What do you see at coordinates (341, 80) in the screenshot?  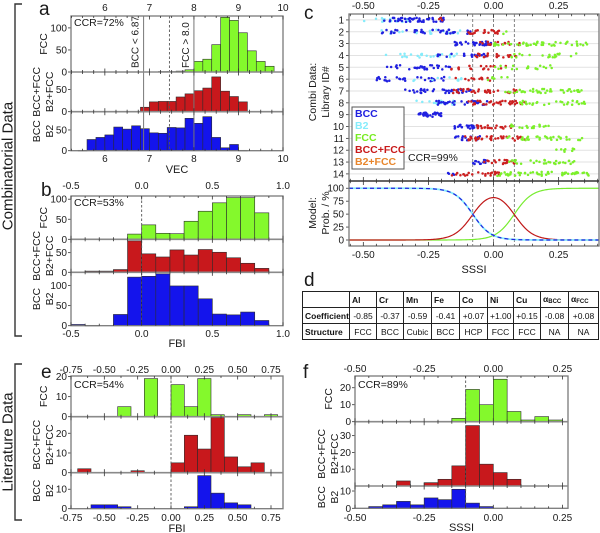 I see `library-id-label: 6` at bounding box center [341, 80].